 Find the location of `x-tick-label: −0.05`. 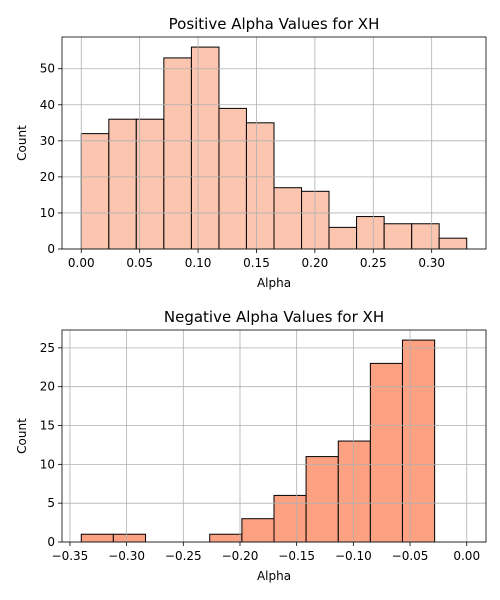

x-tick-label: −0.05 is located at coordinates (410, 556).